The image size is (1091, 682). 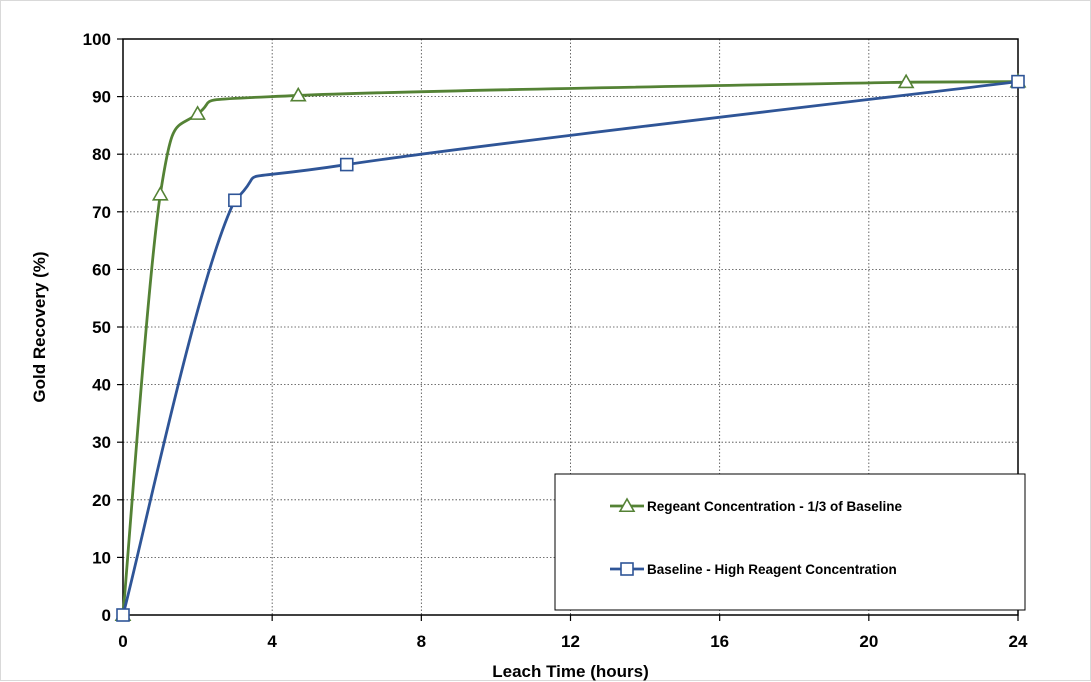 I want to click on legend-entry: Baseline - High Reagent Concentration, so click(x=753, y=569).